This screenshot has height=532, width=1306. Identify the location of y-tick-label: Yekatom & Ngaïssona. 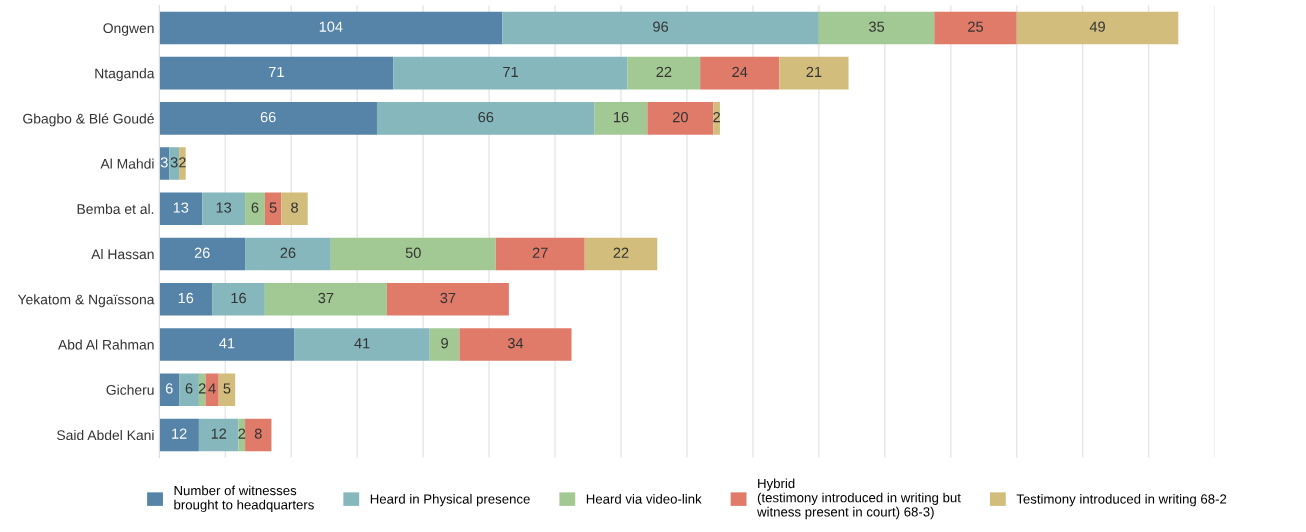
(86, 301).